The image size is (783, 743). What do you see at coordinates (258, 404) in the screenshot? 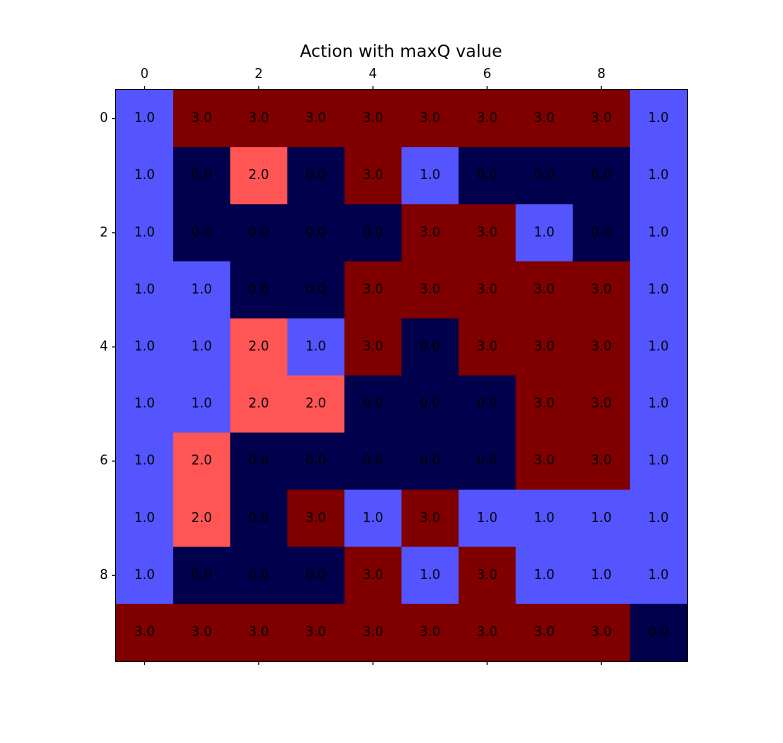
I see `cell-value-label: 2.0` at bounding box center [258, 404].